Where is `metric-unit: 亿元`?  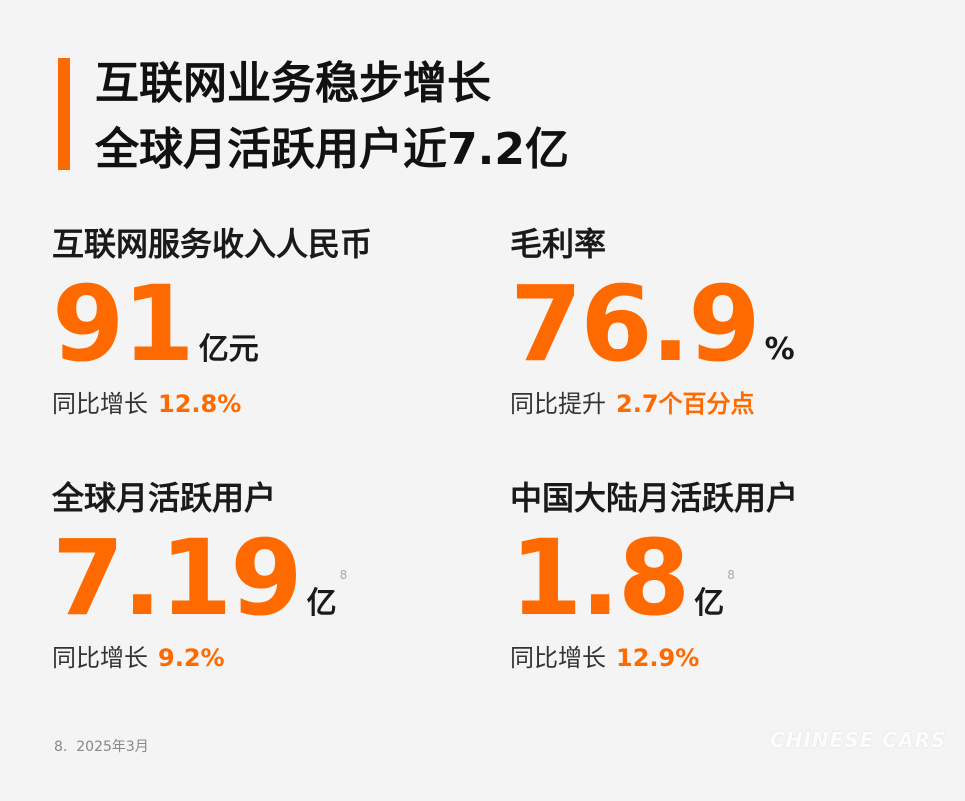
metric-unit: 亿元 is located at coordinates (228, 349).